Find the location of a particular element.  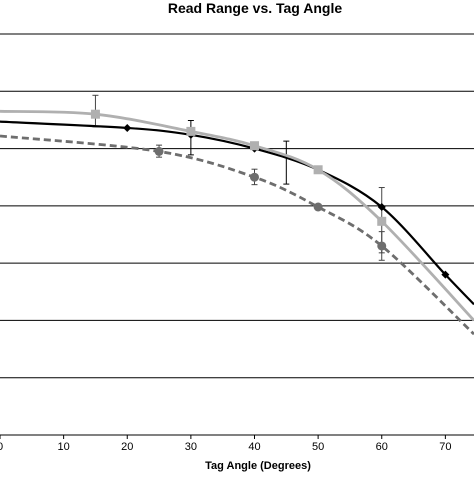

x-tick-label: 40 is located at coordinates (254, 447).